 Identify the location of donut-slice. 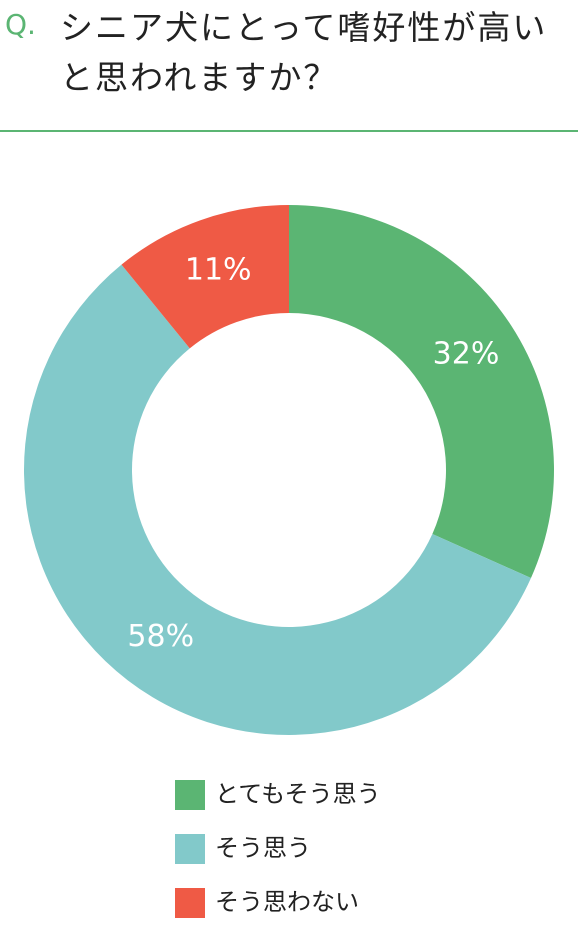
(205, 277).